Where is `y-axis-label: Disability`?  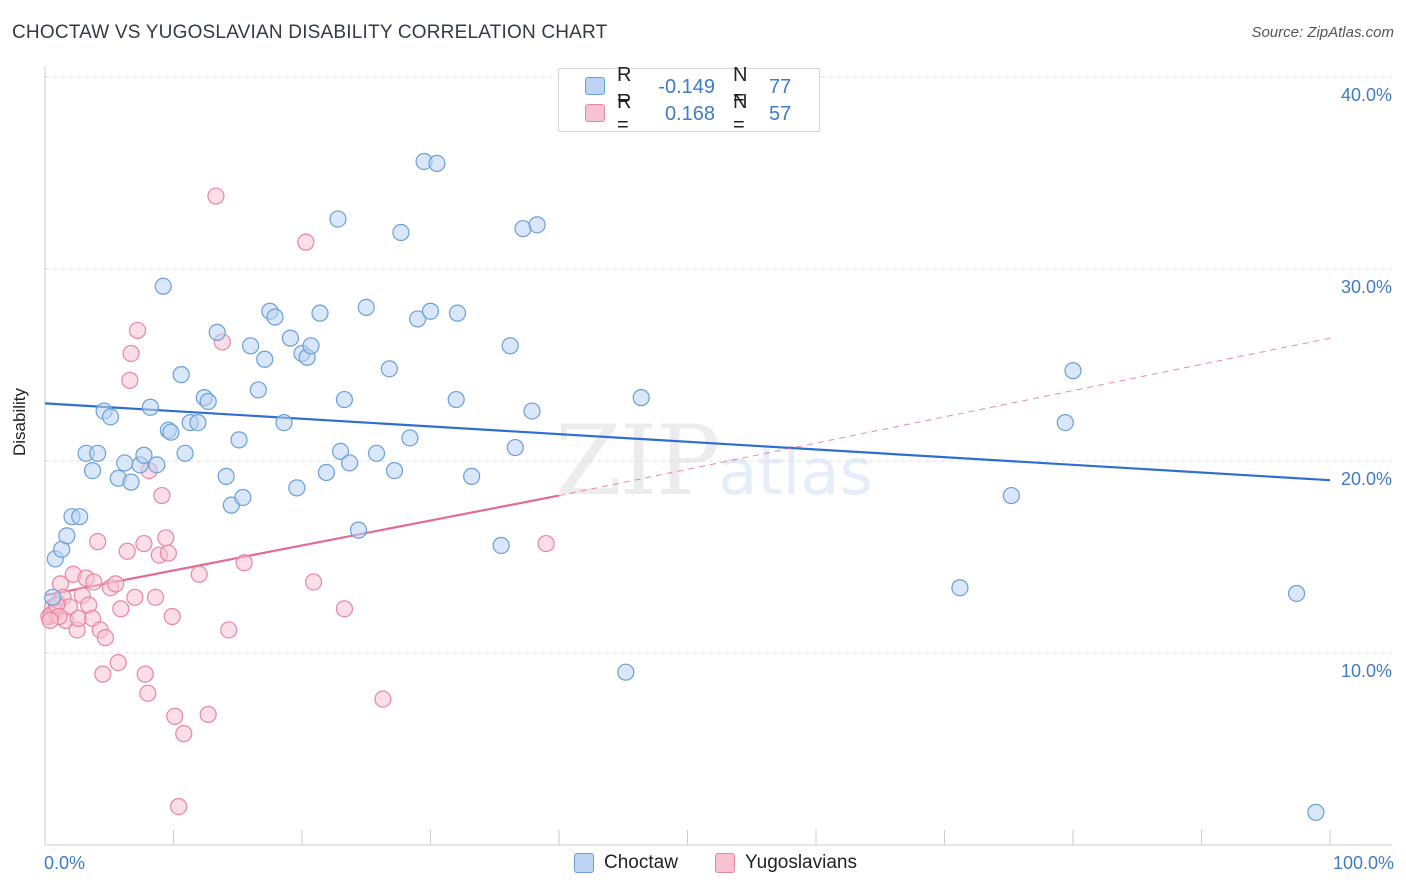
y-axis-label: Disability is located at coordinates (19, 421).